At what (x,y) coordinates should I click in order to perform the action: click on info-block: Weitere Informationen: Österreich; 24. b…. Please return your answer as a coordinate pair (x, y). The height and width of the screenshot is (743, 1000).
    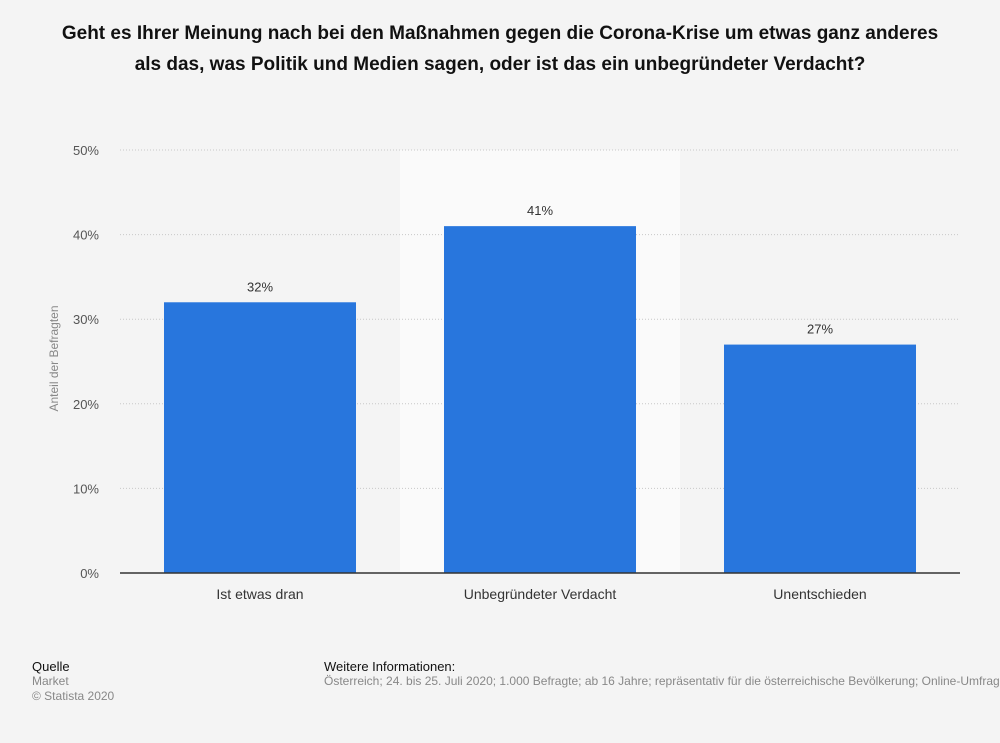
    Looking at the image, I should click on (662, 674).